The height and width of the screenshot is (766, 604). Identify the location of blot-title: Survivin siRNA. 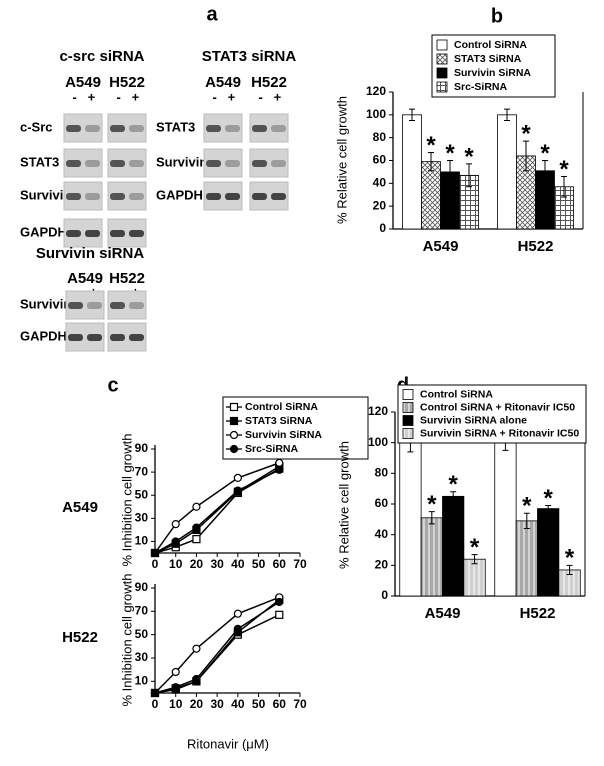
(90, 253).